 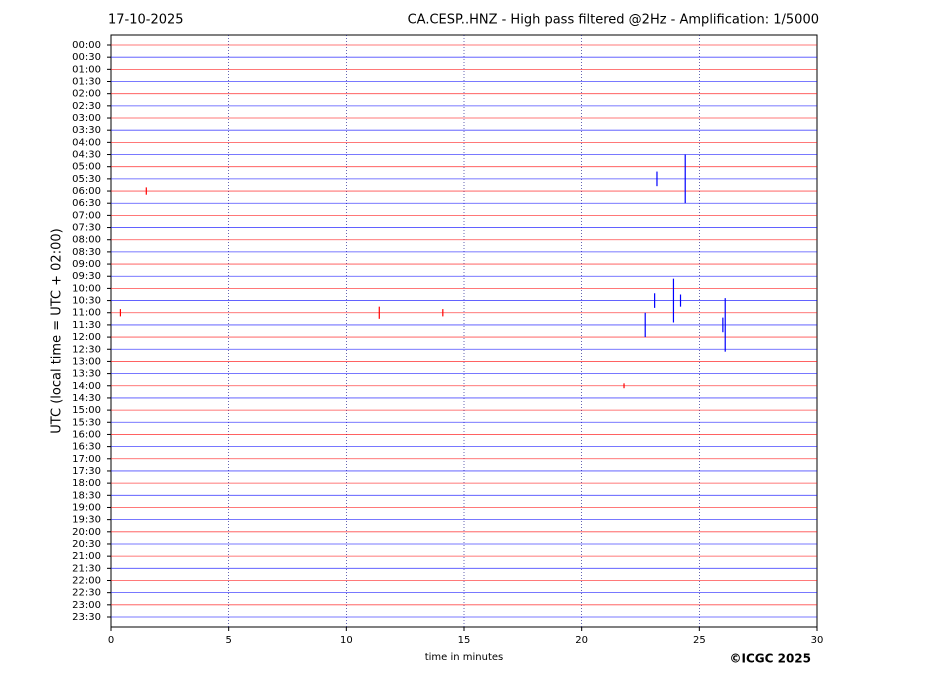 I want to click on y-tick-label: 16:30, so click(x=86, y=447).